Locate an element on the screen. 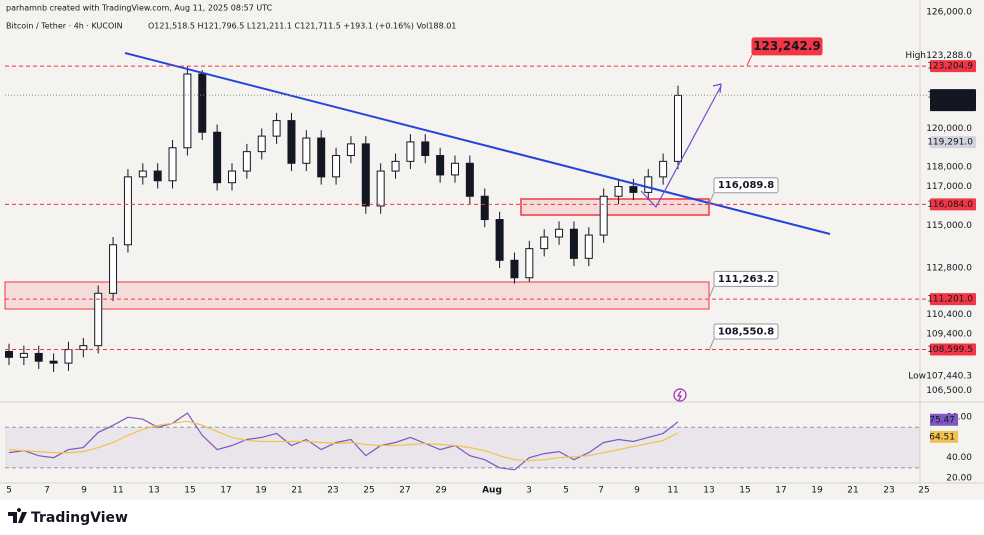 This screenshot has height=535, width=984. x-tick-label: 25 is located at coordinates (368, 491).